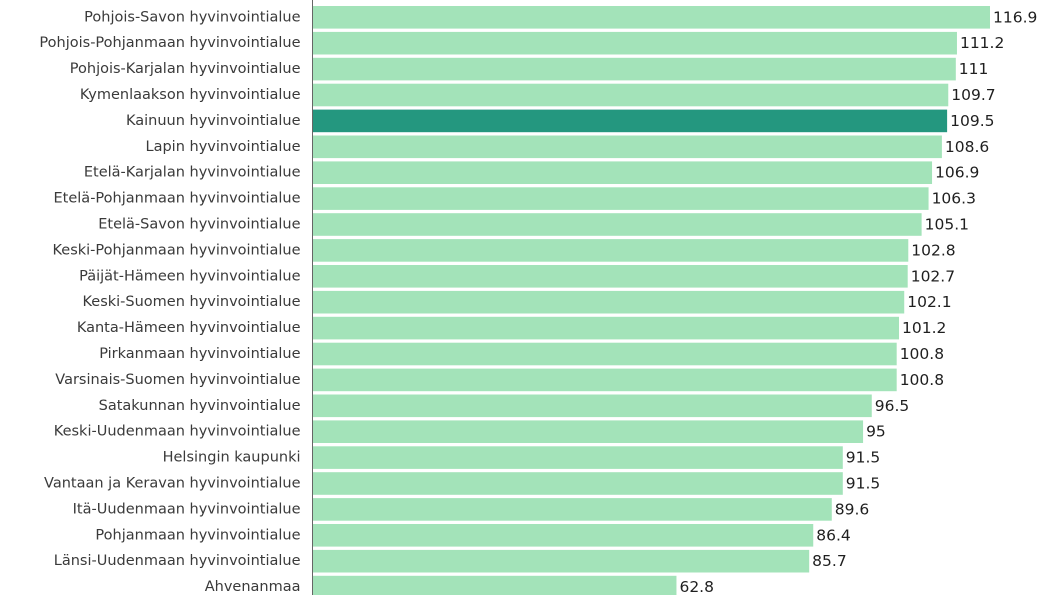  What do you see at coordinates (630, 95) in the screenshot?
I see `bar-kymenlaakson-hyvinvointialue` at bounding box center [630, 95].